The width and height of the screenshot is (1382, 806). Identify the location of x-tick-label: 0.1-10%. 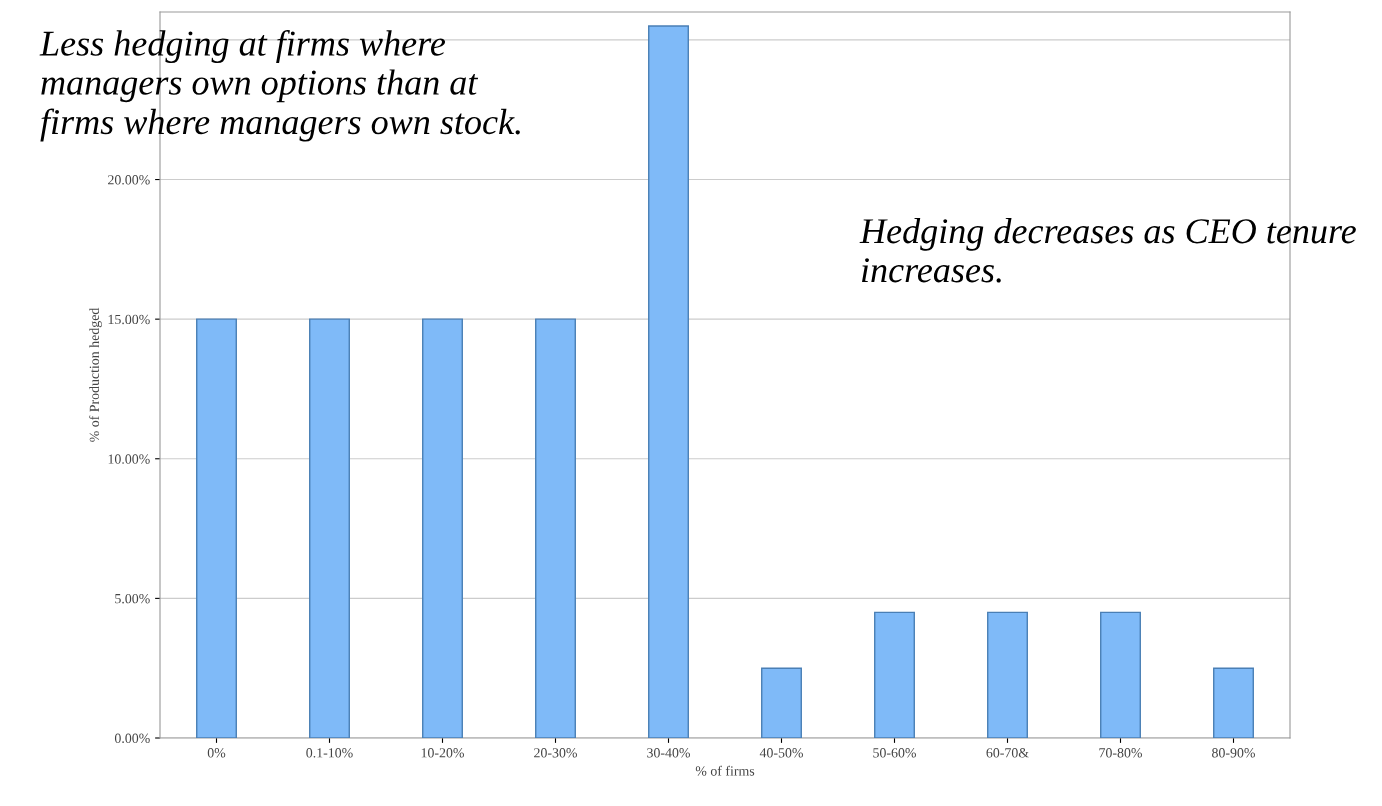
(329, 753).